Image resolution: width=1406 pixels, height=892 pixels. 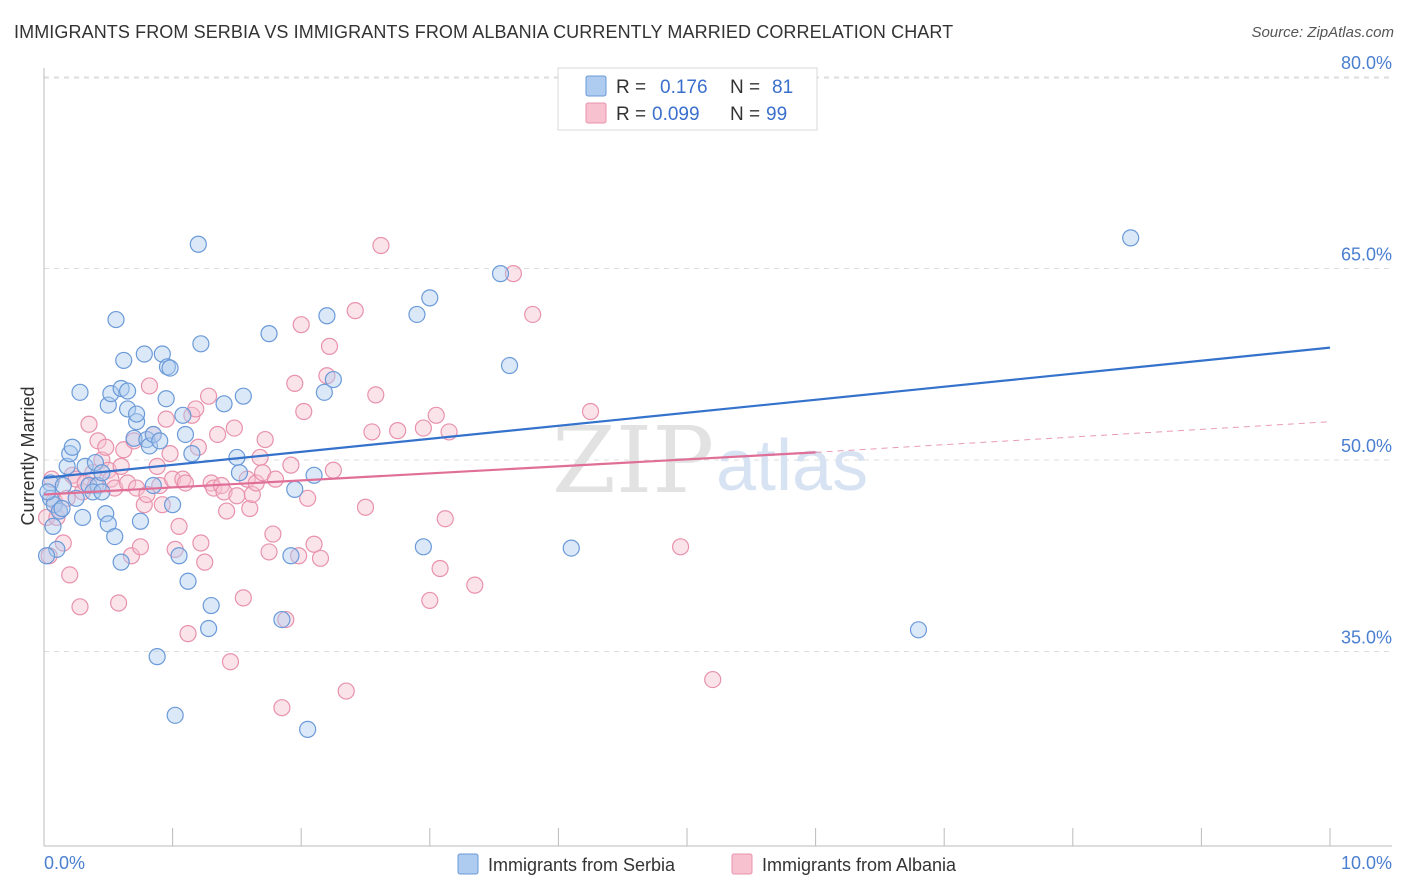 I want to click on y-axis-label: Currently Married, so click(x=28, y=455).